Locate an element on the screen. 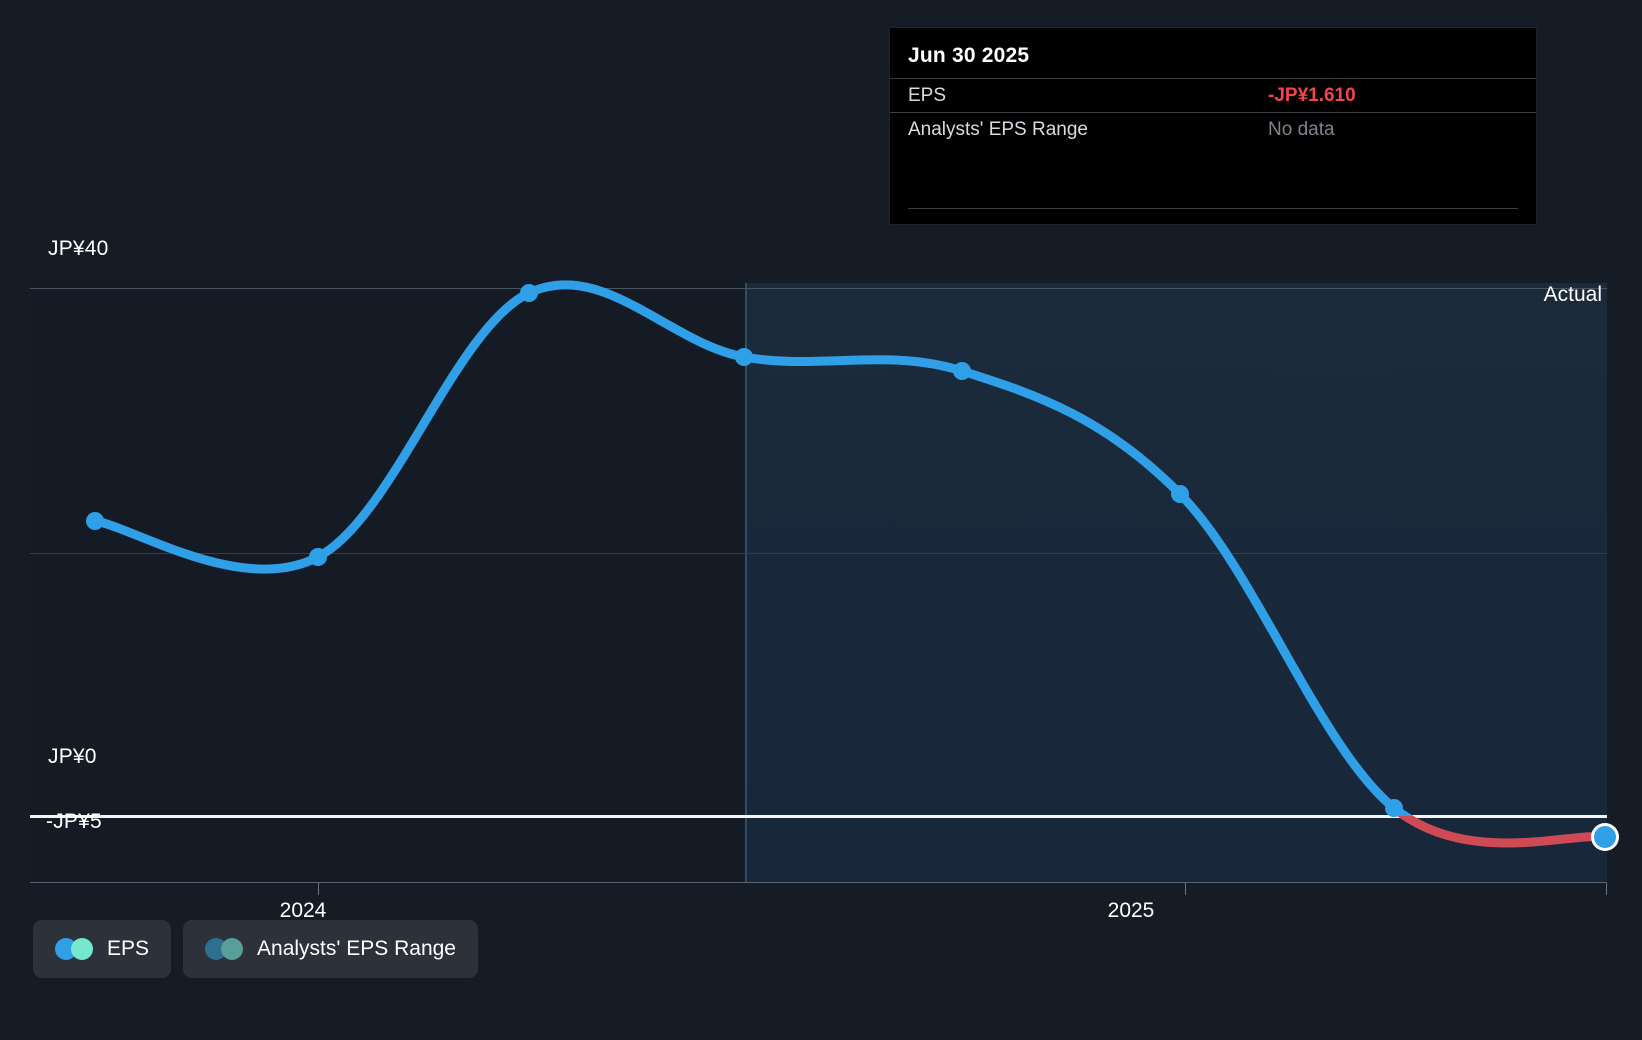 The image size is (1642, 1040). zero-line is located at coordinates (818, 816).